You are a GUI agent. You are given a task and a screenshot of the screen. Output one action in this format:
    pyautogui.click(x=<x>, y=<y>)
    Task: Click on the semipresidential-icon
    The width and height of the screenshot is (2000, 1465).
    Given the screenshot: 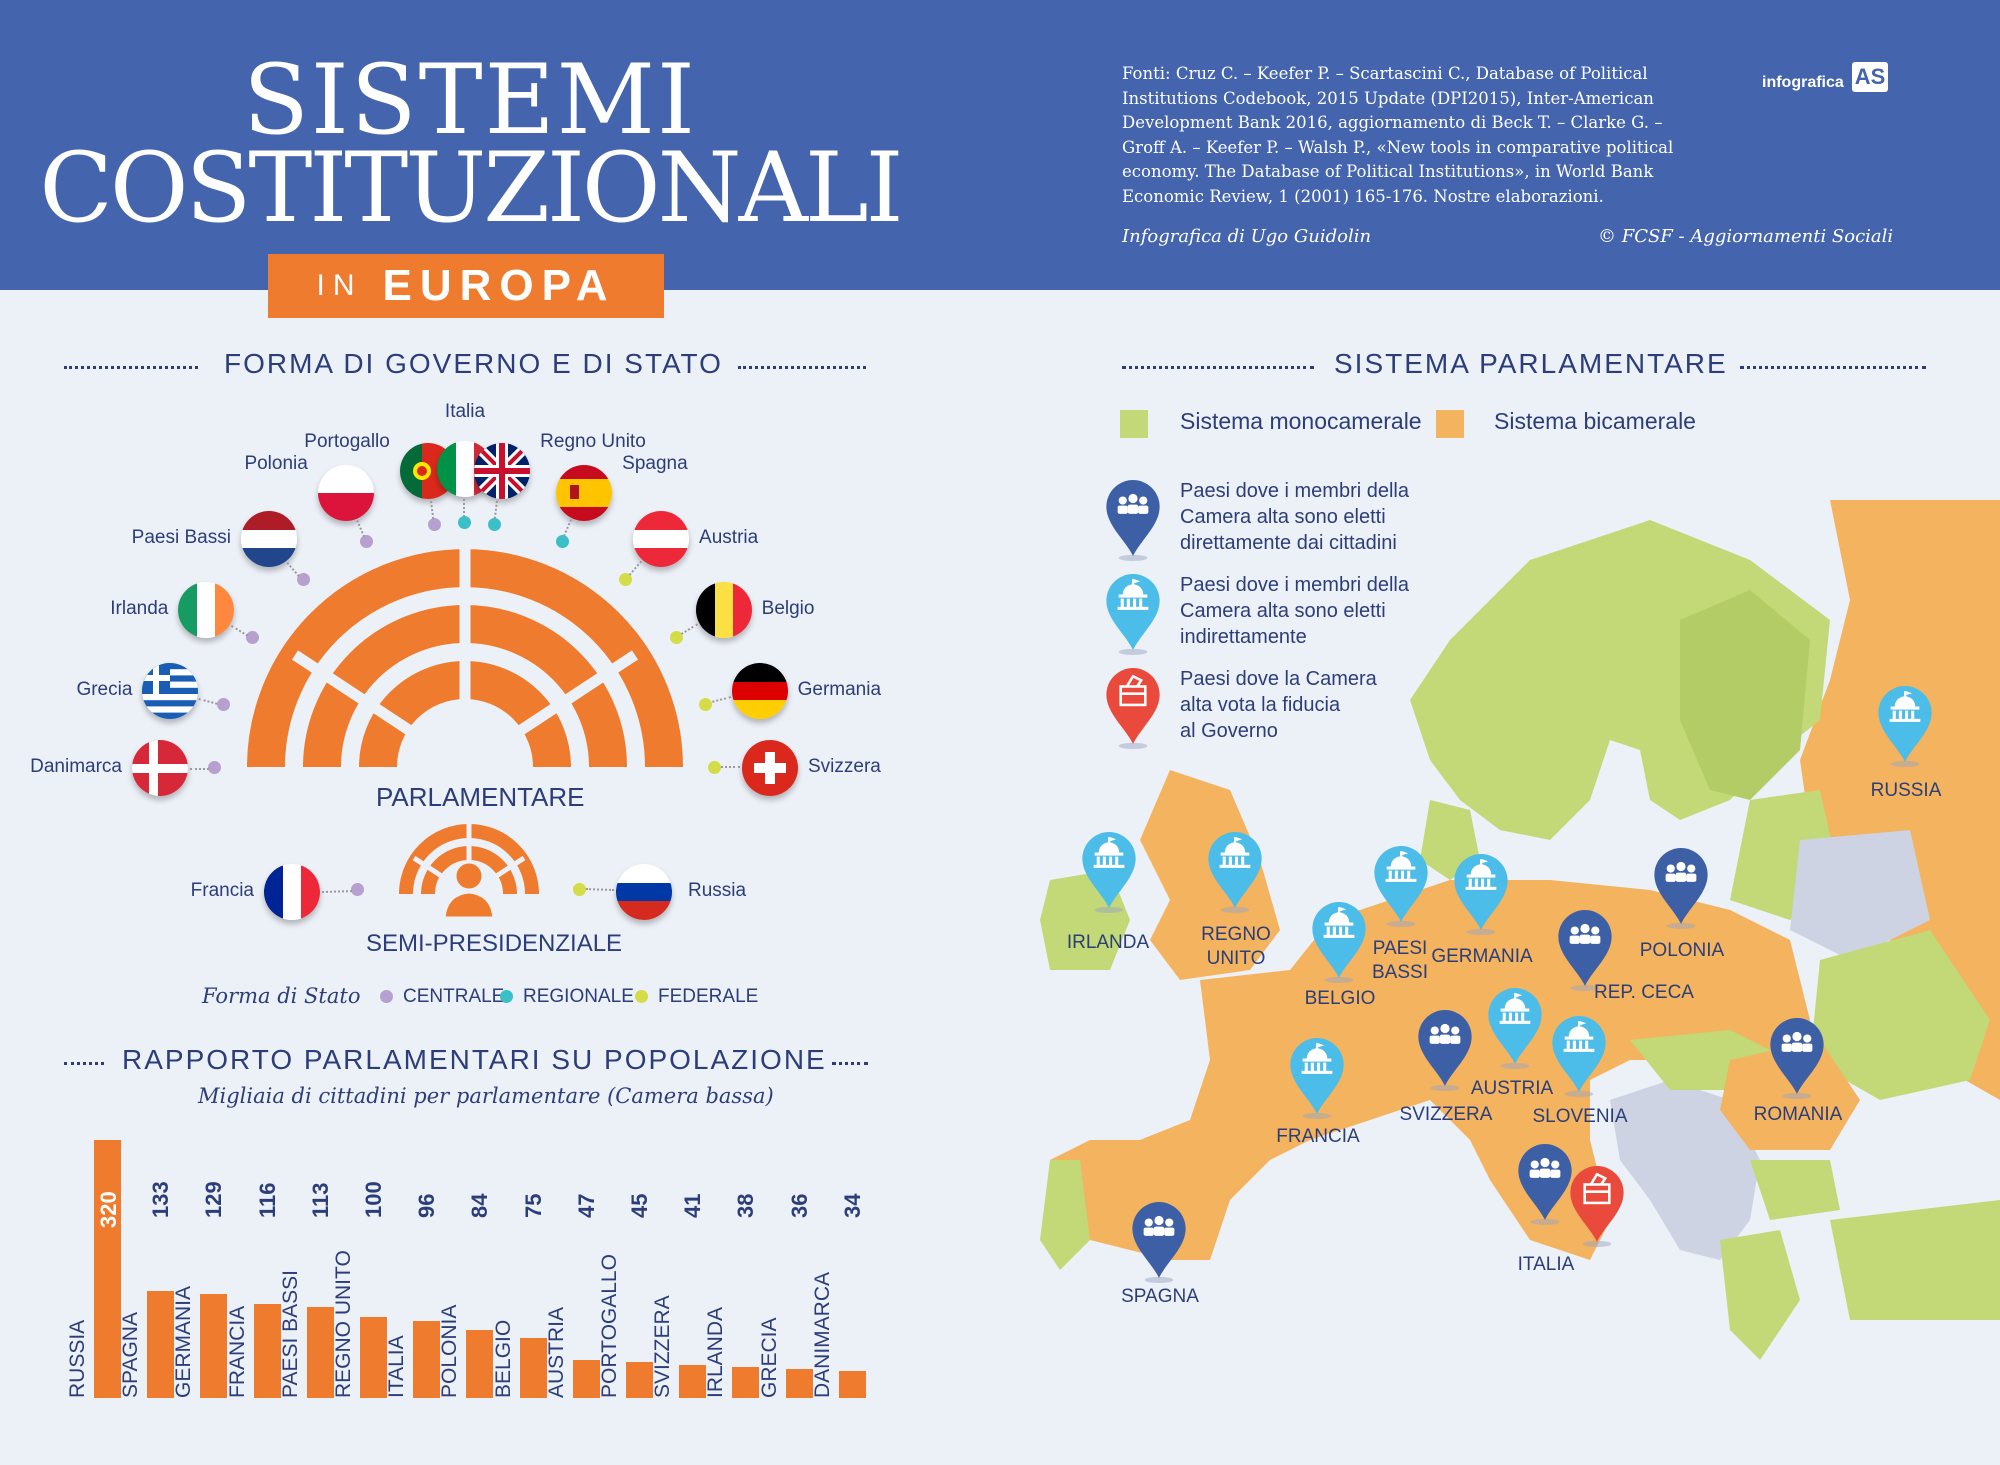 What is the action you would take?
    pyautogui.click(x=469, y=871)
    